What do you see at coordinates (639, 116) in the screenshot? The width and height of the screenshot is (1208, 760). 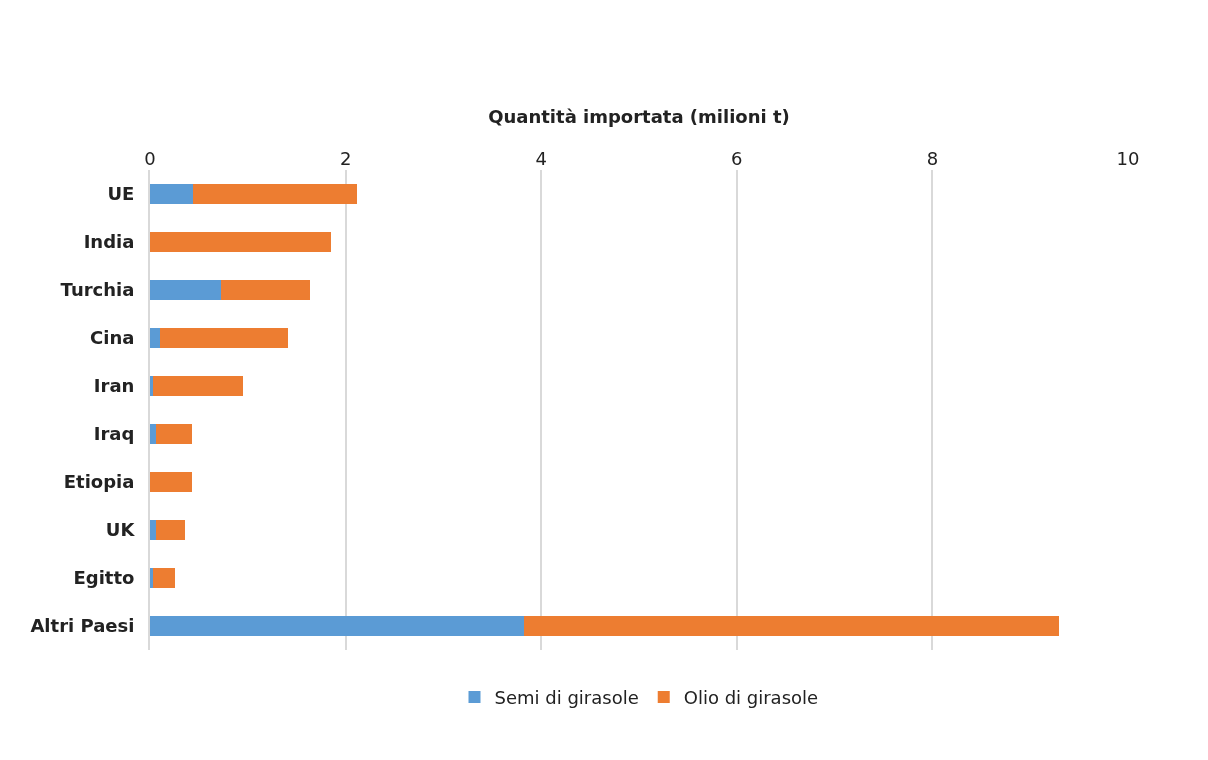 I see `x-axis-title: Quantità importata (milioni t)` at bounding box center [639, 116].